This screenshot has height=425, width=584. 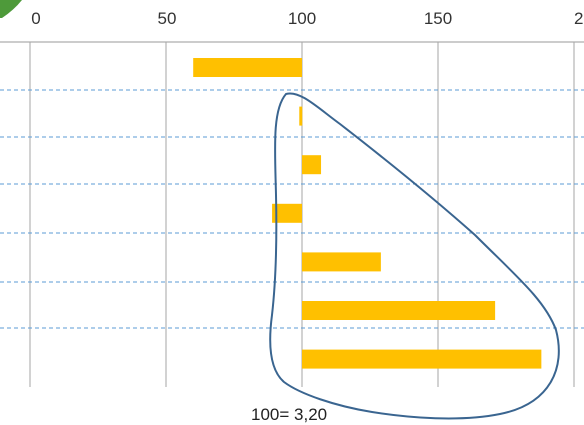 What do you see at coordinates (289, 414) in the screenshot?
I see `base-value-annotation: 100= 3,20` at bounding box center [289, 414].